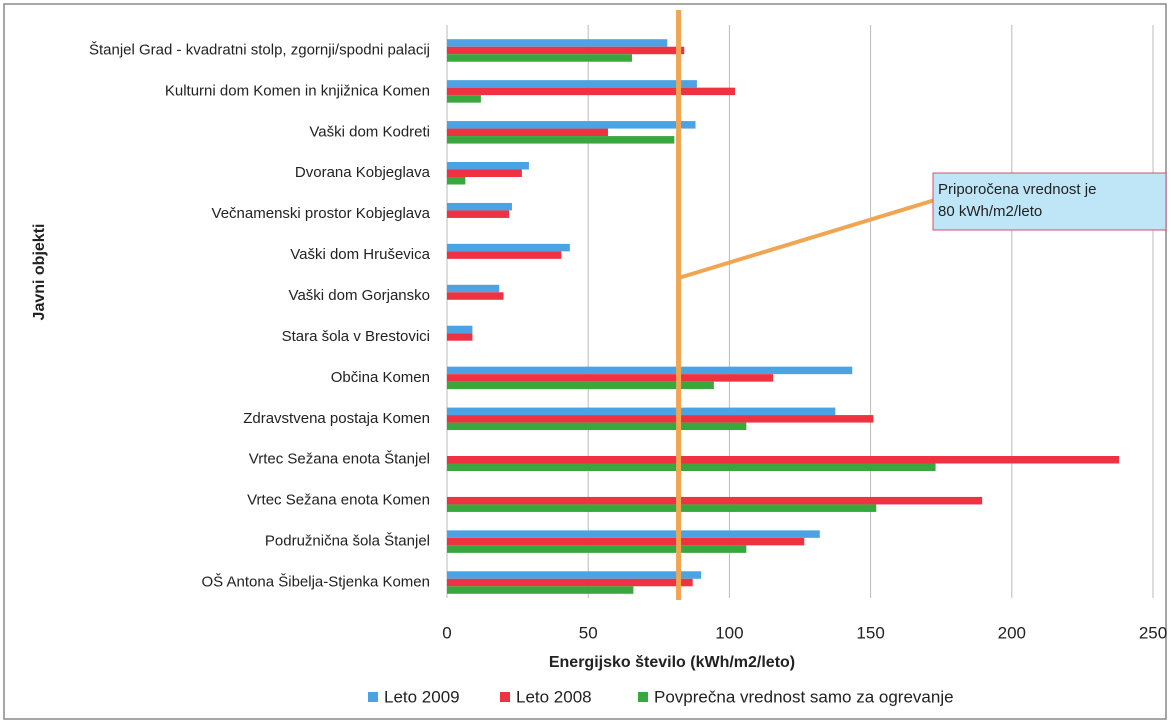  I want to click on y-tick-label: Dvorana Kobjeglava, so click(363, 172).